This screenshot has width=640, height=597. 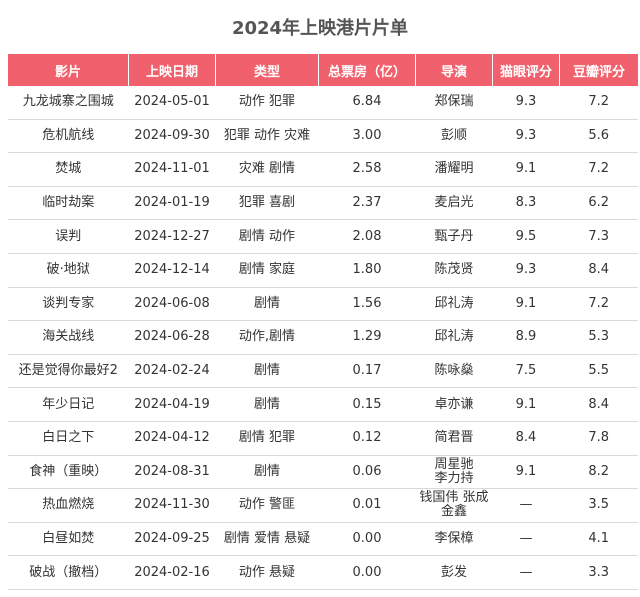 I want to click on cell-maoyan-score: 7.5, so click(x=526, y=371).